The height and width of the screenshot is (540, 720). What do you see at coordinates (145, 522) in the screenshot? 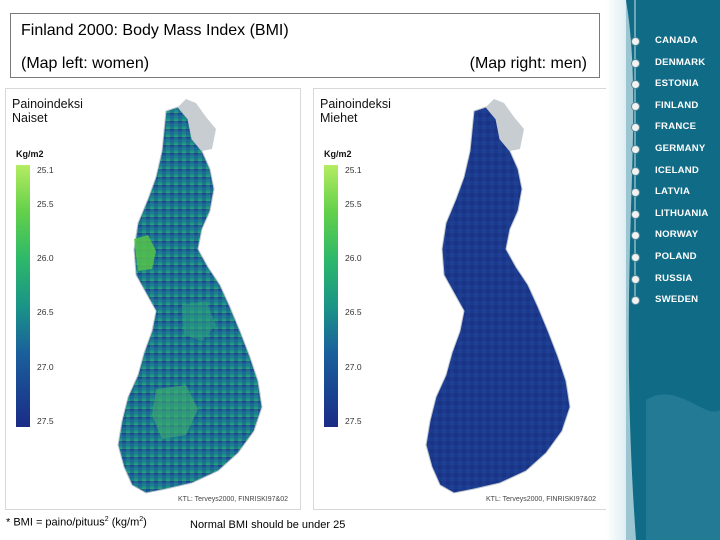
I see `formula-close: )` at bounding box center [145, 522].